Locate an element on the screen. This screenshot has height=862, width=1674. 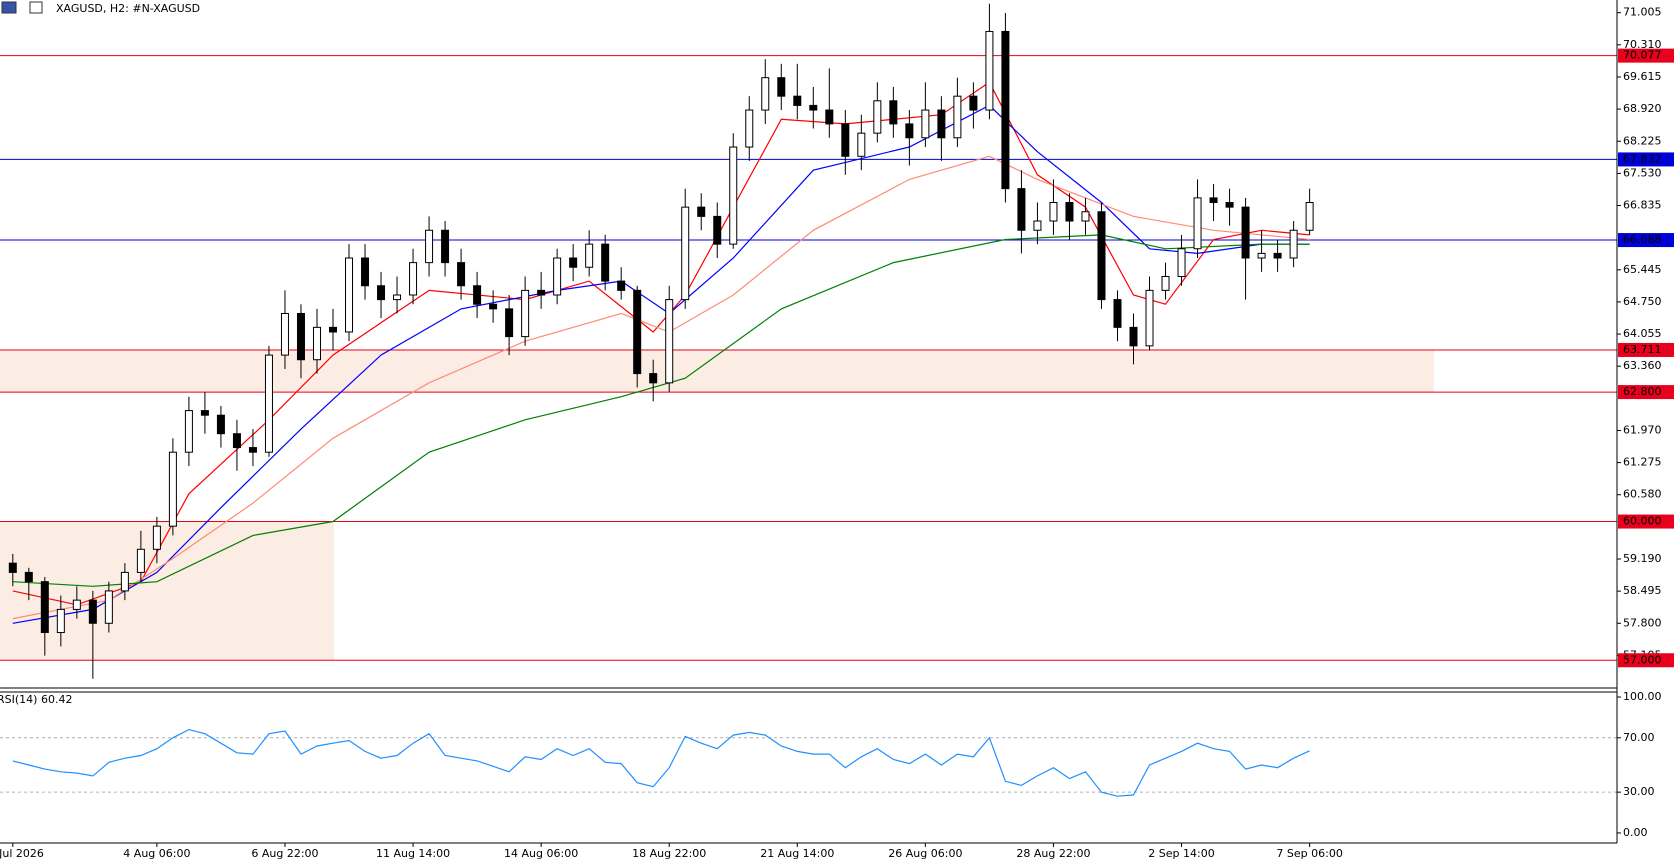
y-tick-label: 61.970 is located at coordinates (1642, 429).